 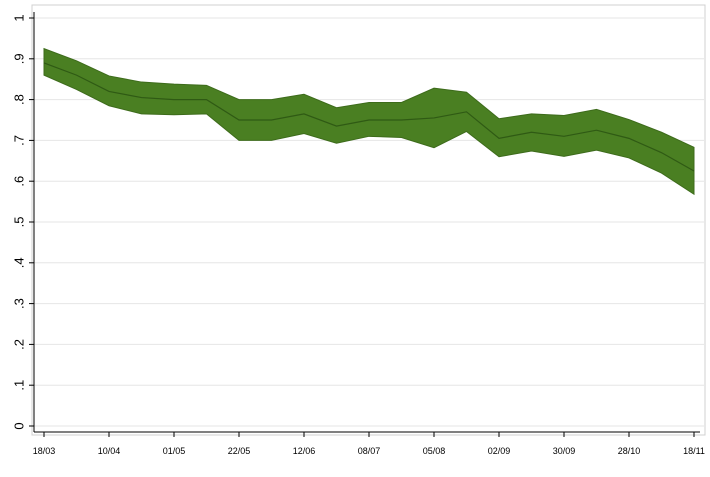 What do you see at coordinates (18, 99) in the screenshot?
I see `y-tick-label-8: .8` at bounding box center [18, 99].